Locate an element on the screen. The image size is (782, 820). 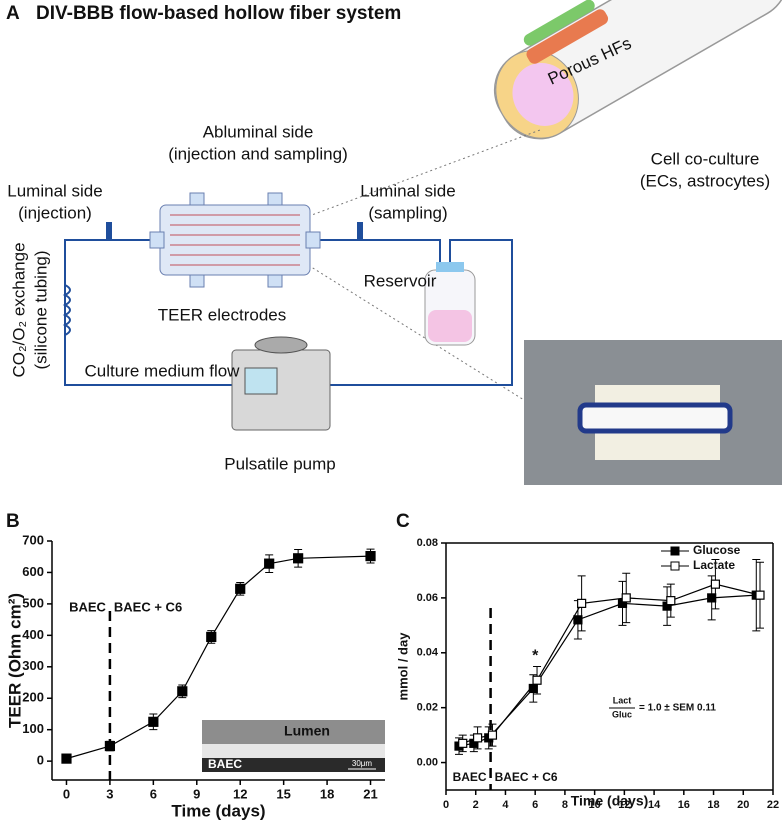
astrocytes is located at coordinates (559, 23).